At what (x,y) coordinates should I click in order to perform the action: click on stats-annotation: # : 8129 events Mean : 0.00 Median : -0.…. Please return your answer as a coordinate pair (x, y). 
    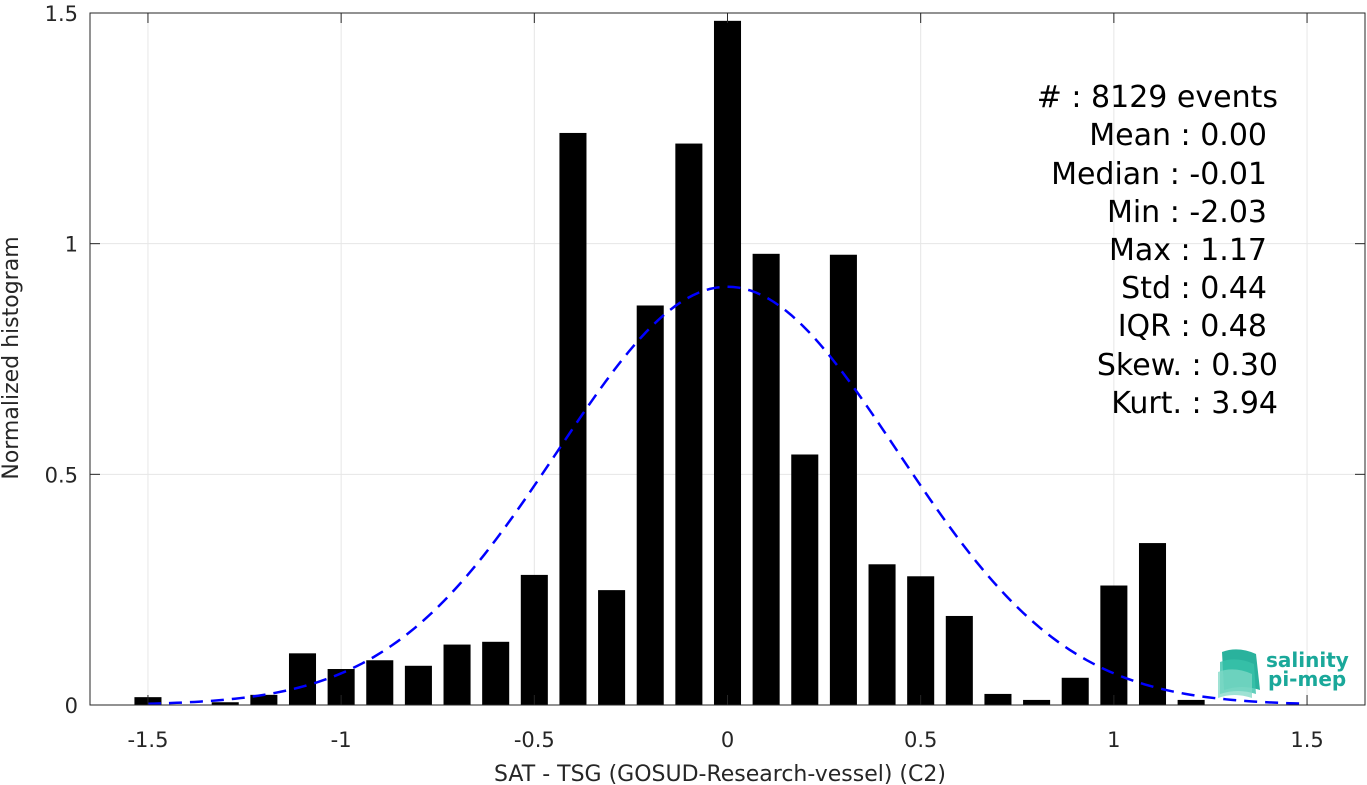
    Looking at the image, I should click on (1157, 250).